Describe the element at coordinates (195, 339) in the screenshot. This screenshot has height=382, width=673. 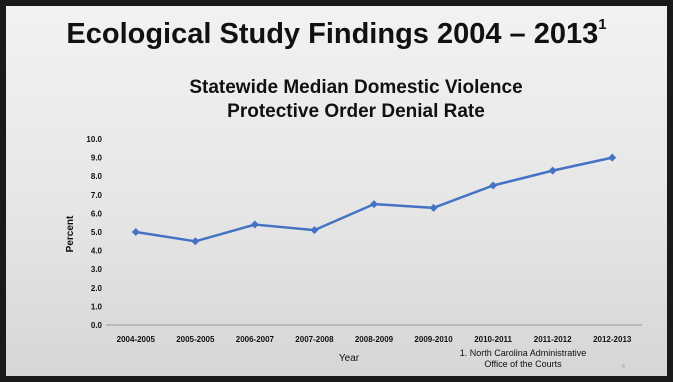
I see `x-tick-label: 2005-2005` at that location.